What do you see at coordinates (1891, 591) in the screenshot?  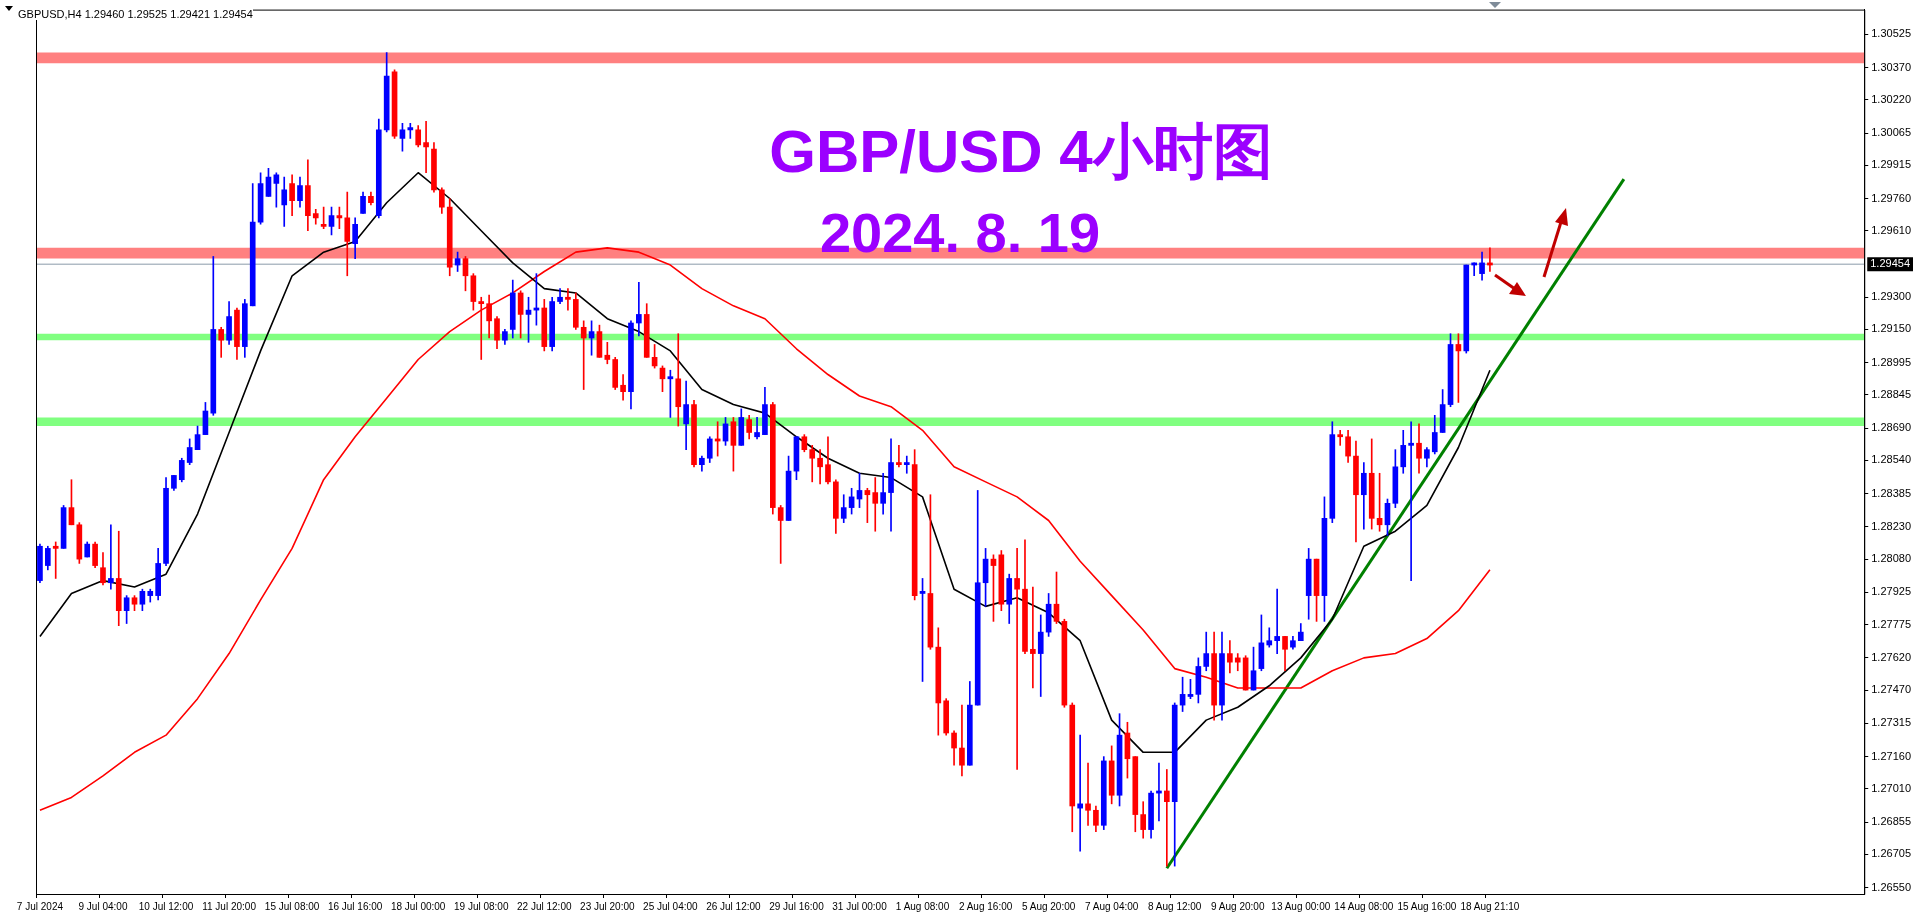 I see `y-tick-label: 1.27925` at bounding box center [1891, 591].